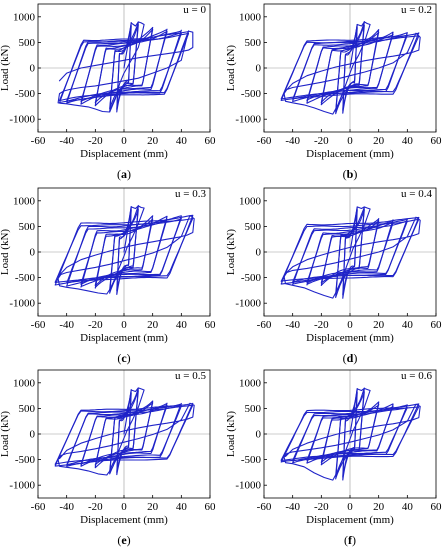 This screenshot has height=550, width=445. What do you see at coordinates (123, 358) in the screenshot?
I see `panel-caption: (c)` at bounding box center [123, 358].